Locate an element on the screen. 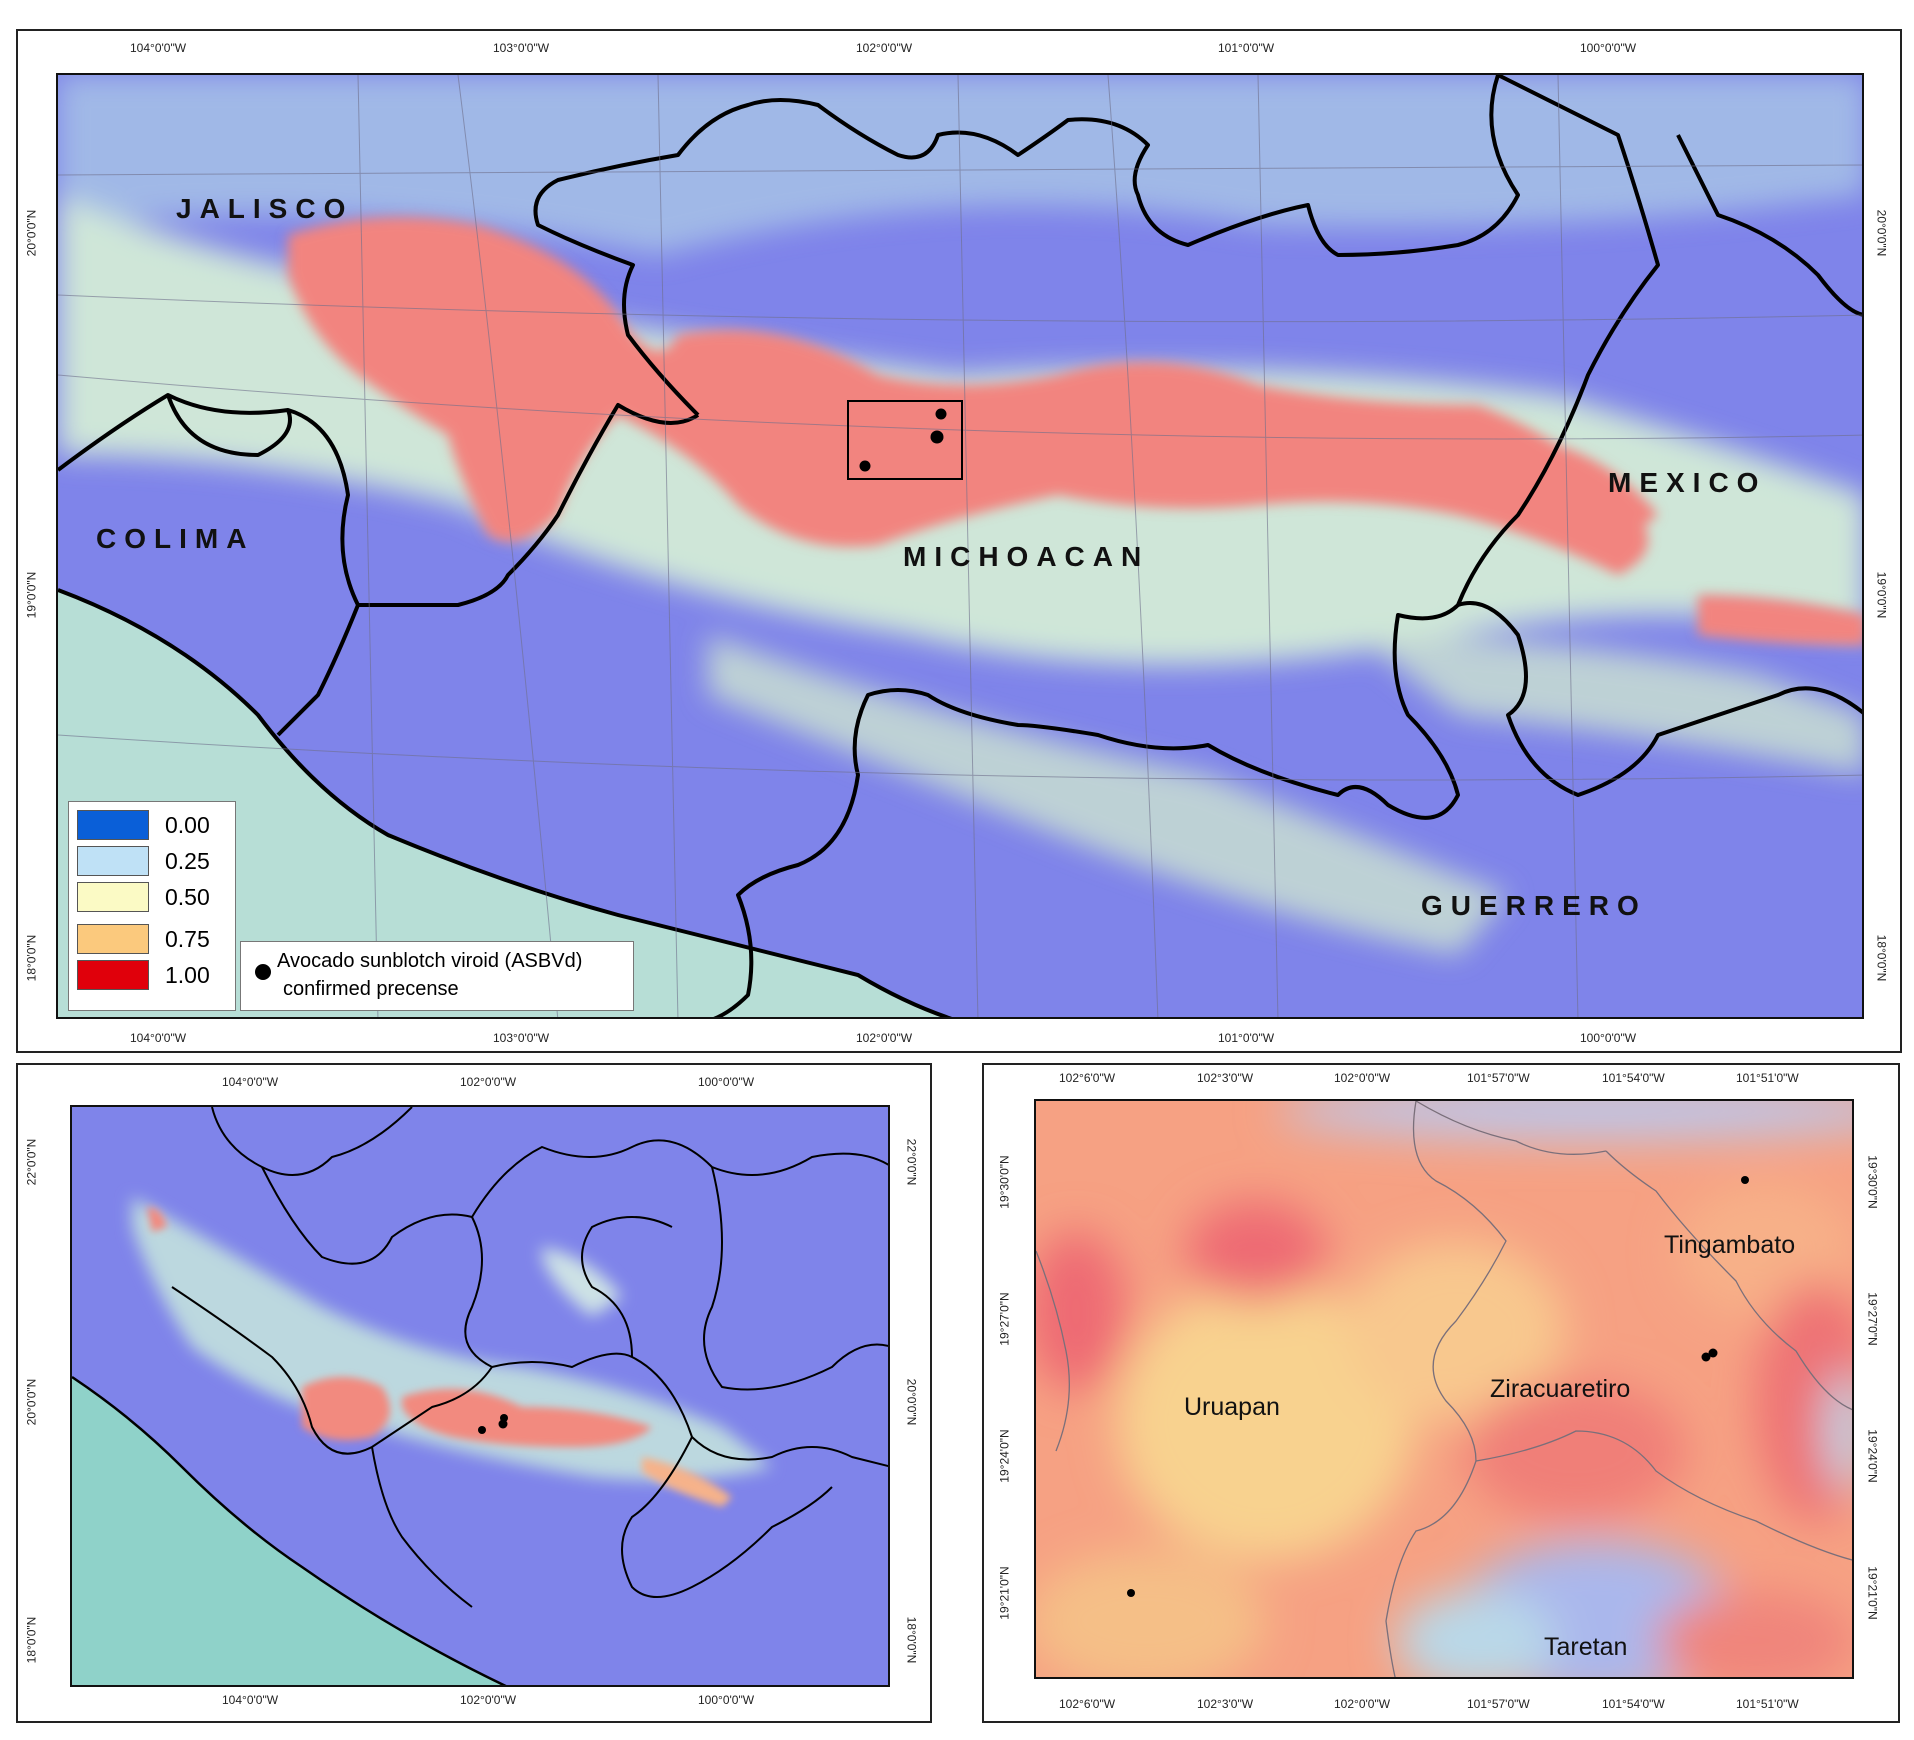  detail-map-raster is located at coordinates (1444, 1389).